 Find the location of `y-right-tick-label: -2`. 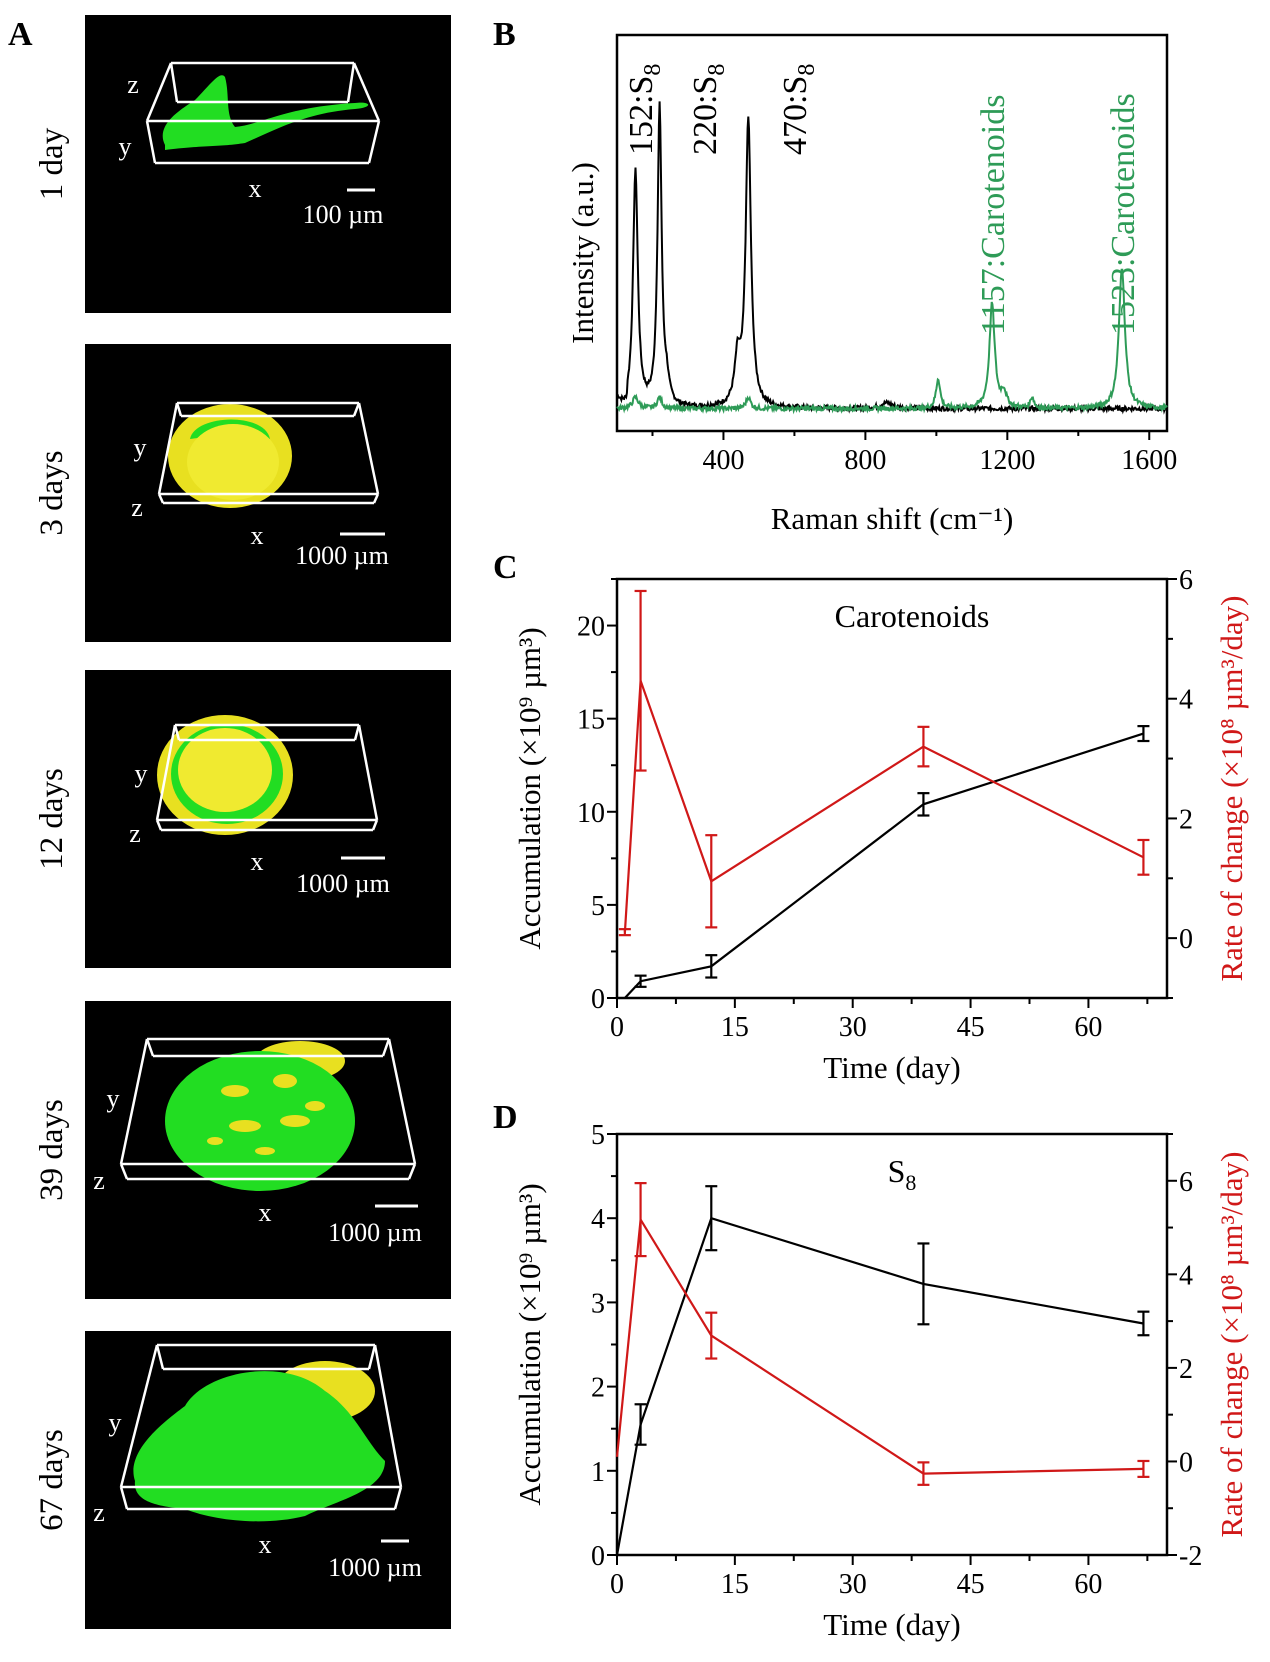

y-right-tick-label: -2 is located at coordinates (1190, 1556).